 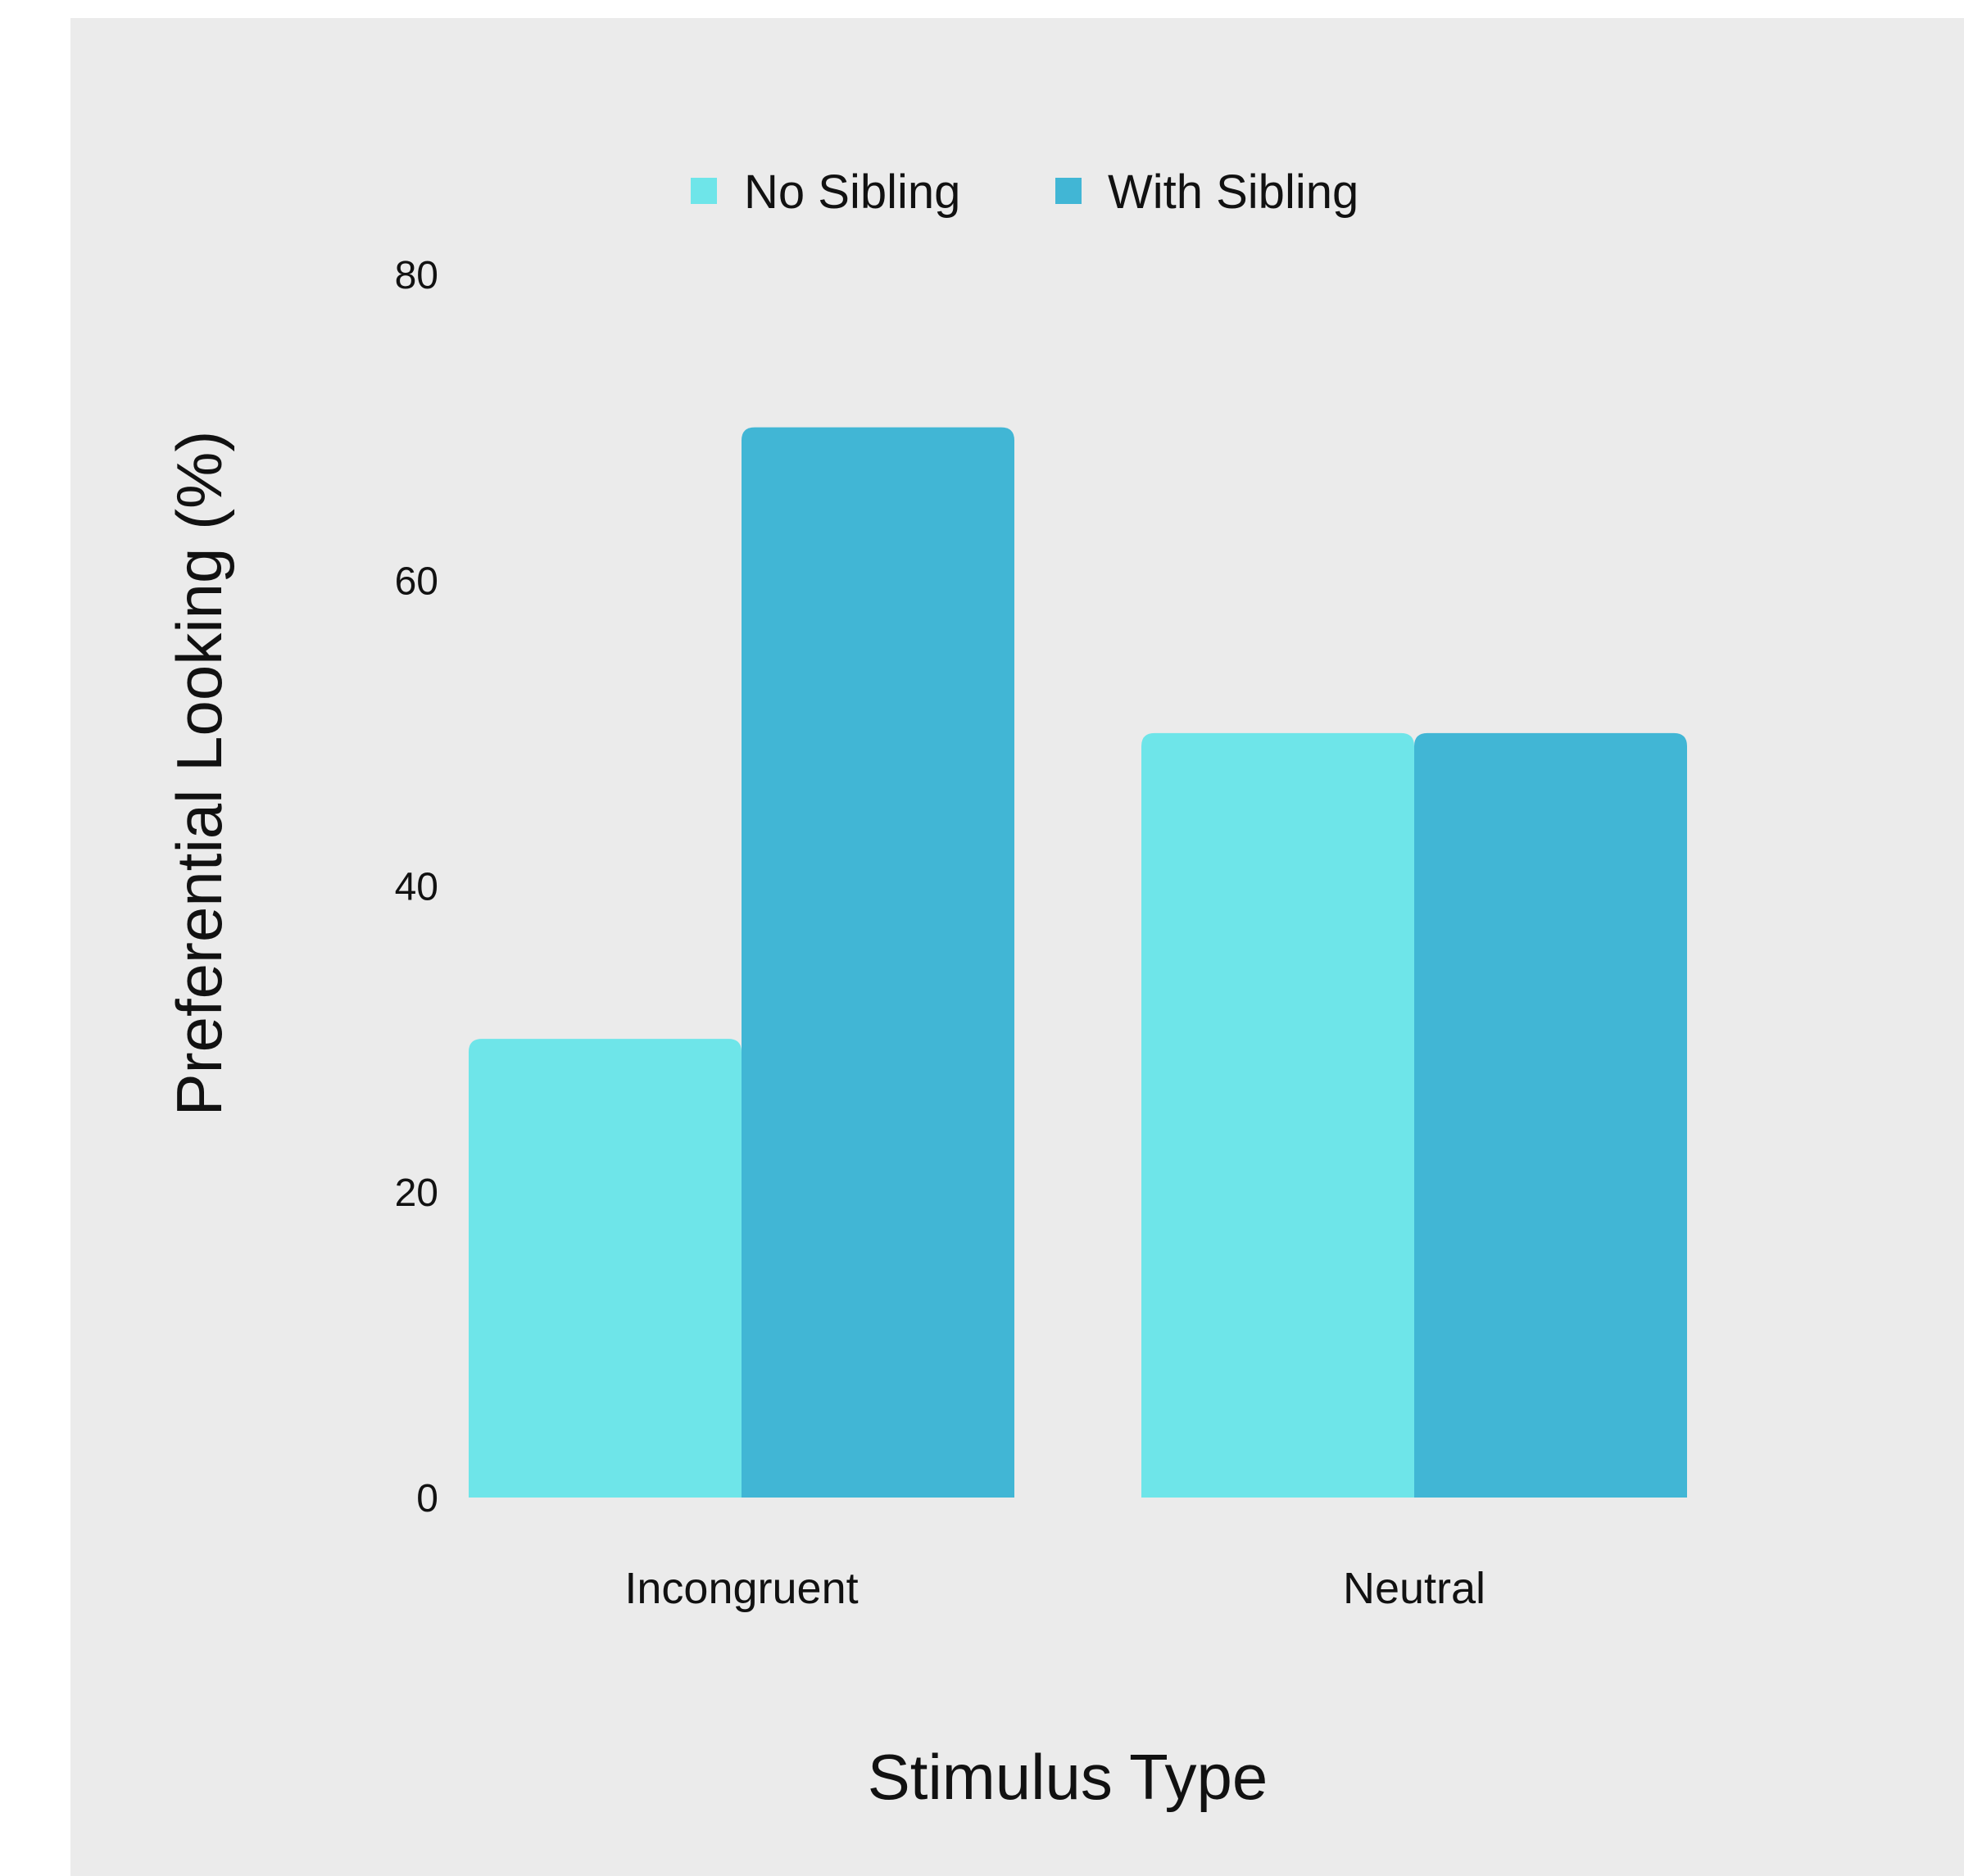 I want to click on y-tick-label: 0, so click(x=427, y=1498).